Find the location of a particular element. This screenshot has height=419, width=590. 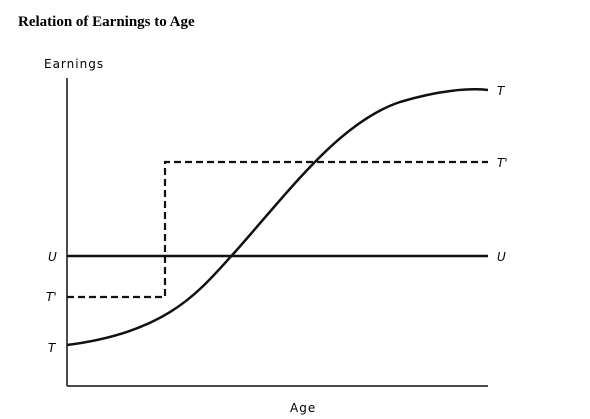

title: Relation of Earnings to Age is located at coordinates (106, 22).